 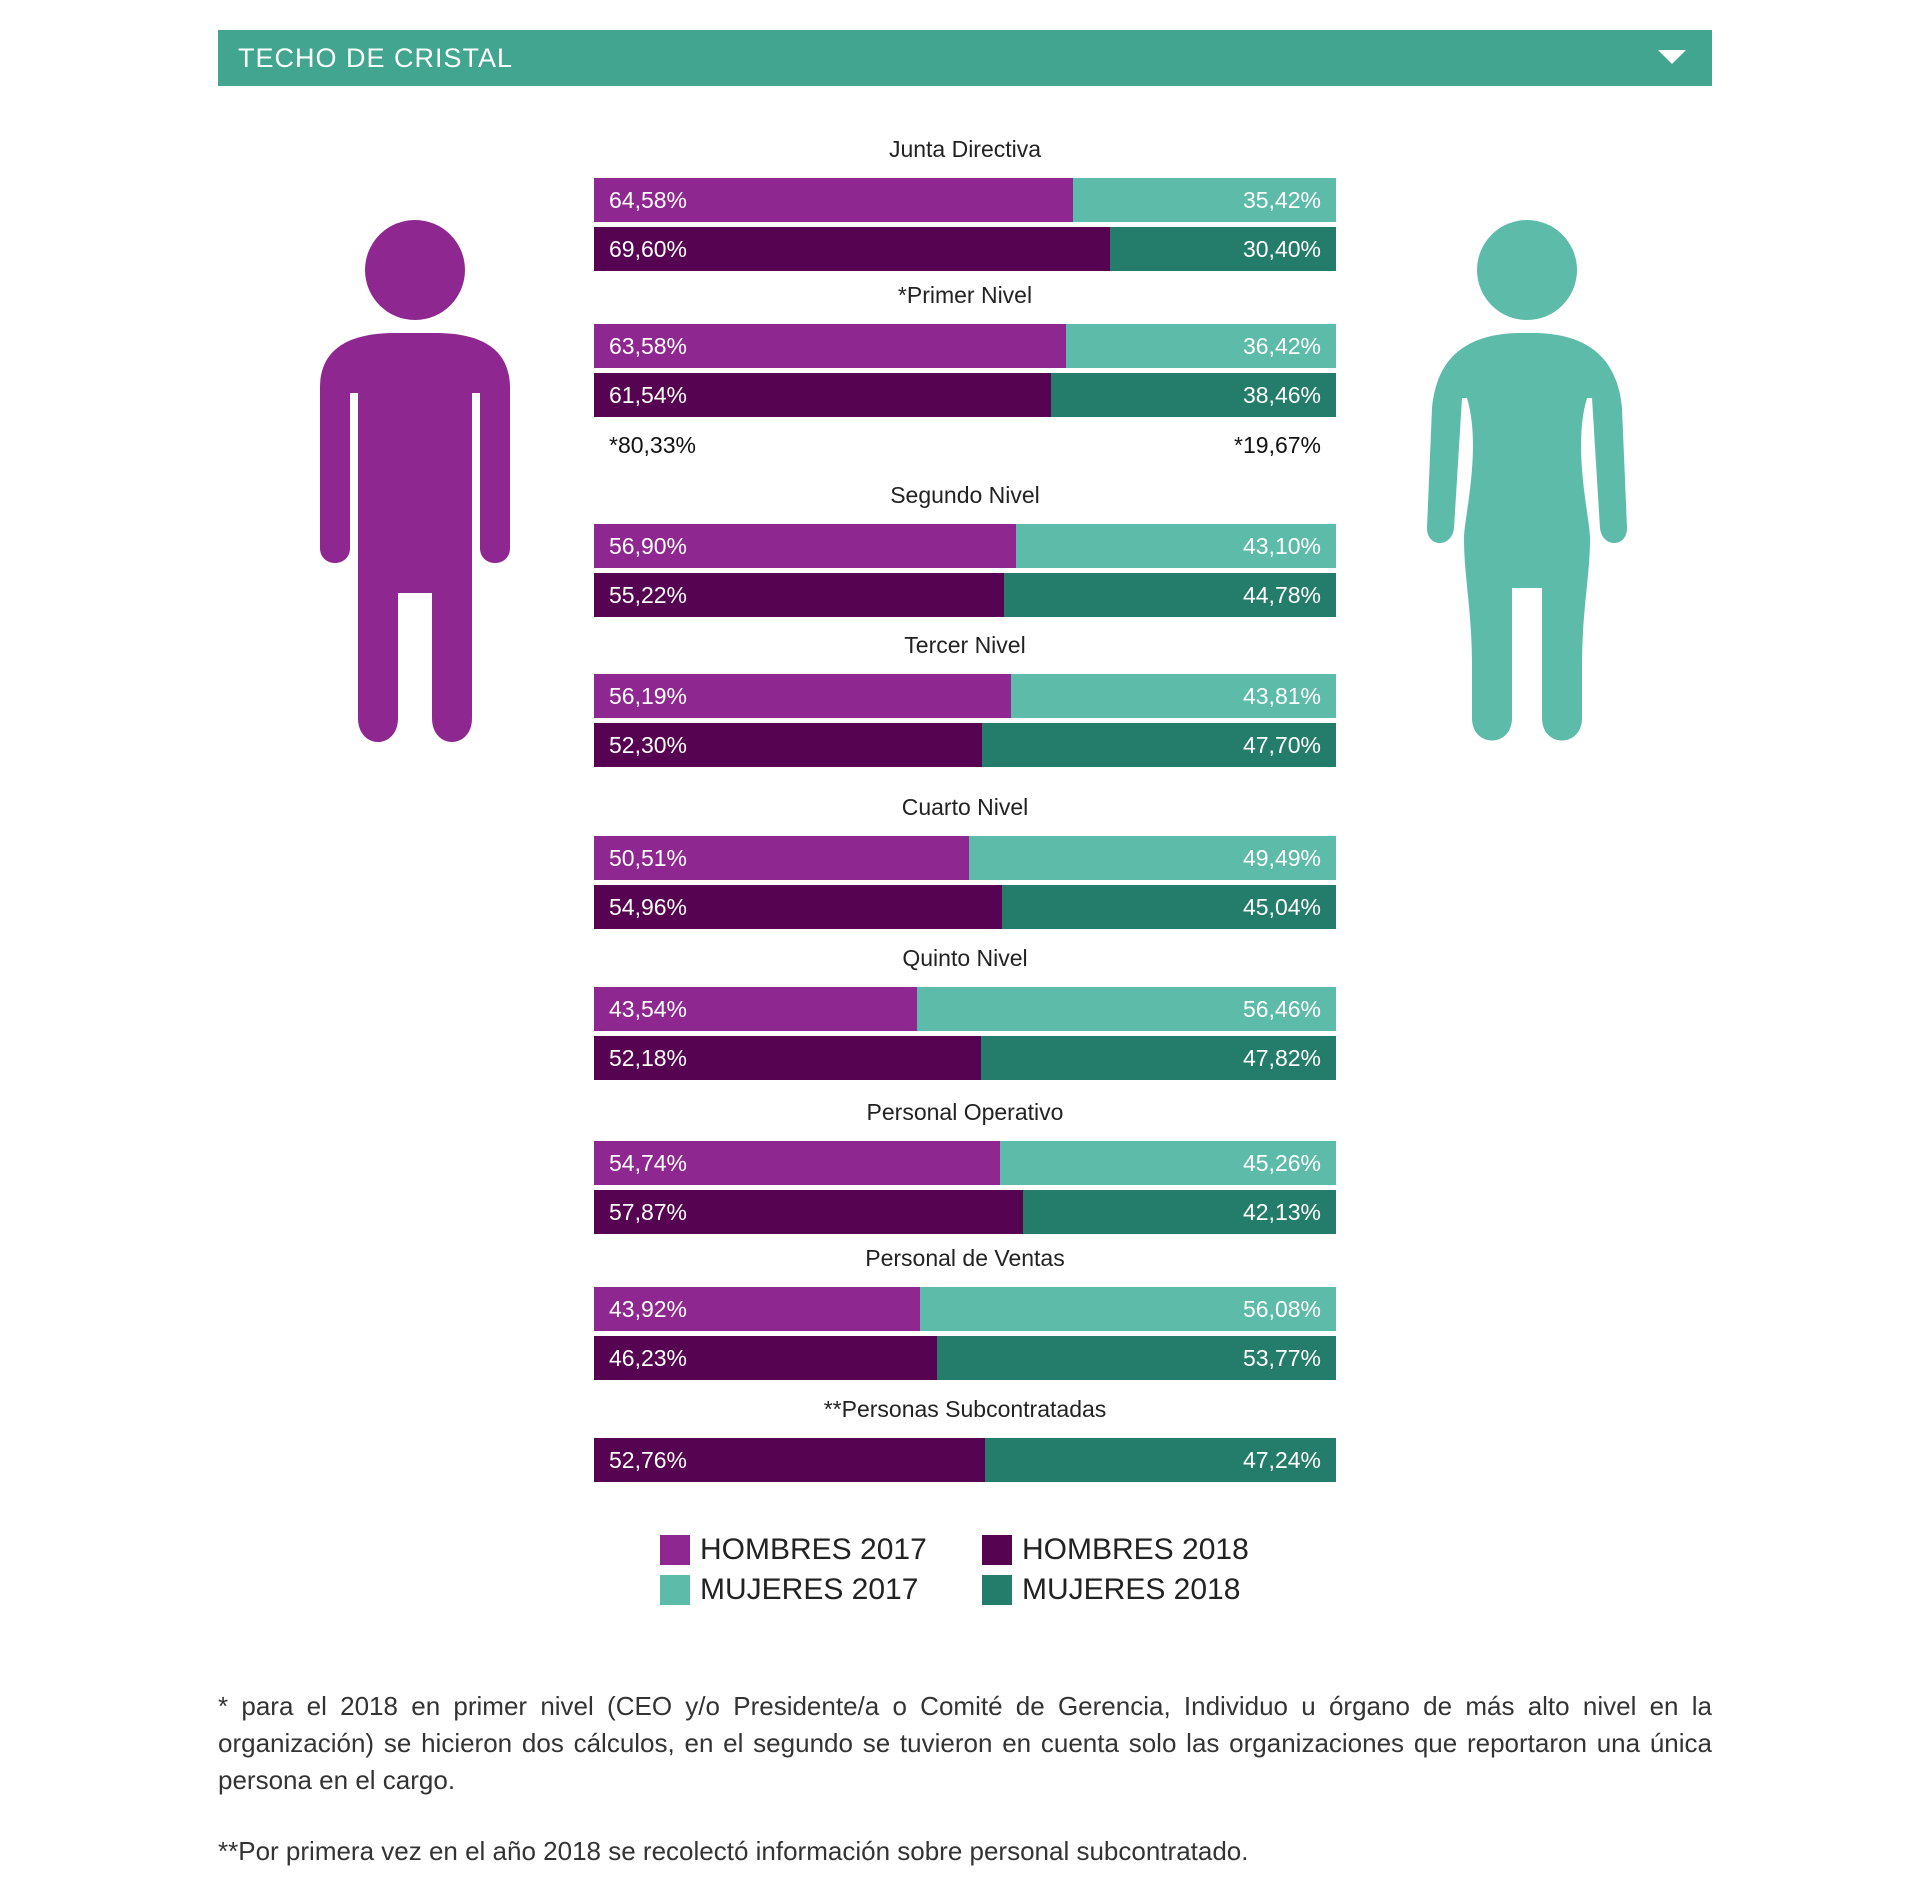 What do you see at coordinates (788, 745) in the screenshot?
I see `bar-segment-hombres-2018: 52,30%` at bounding box center [788, 745].